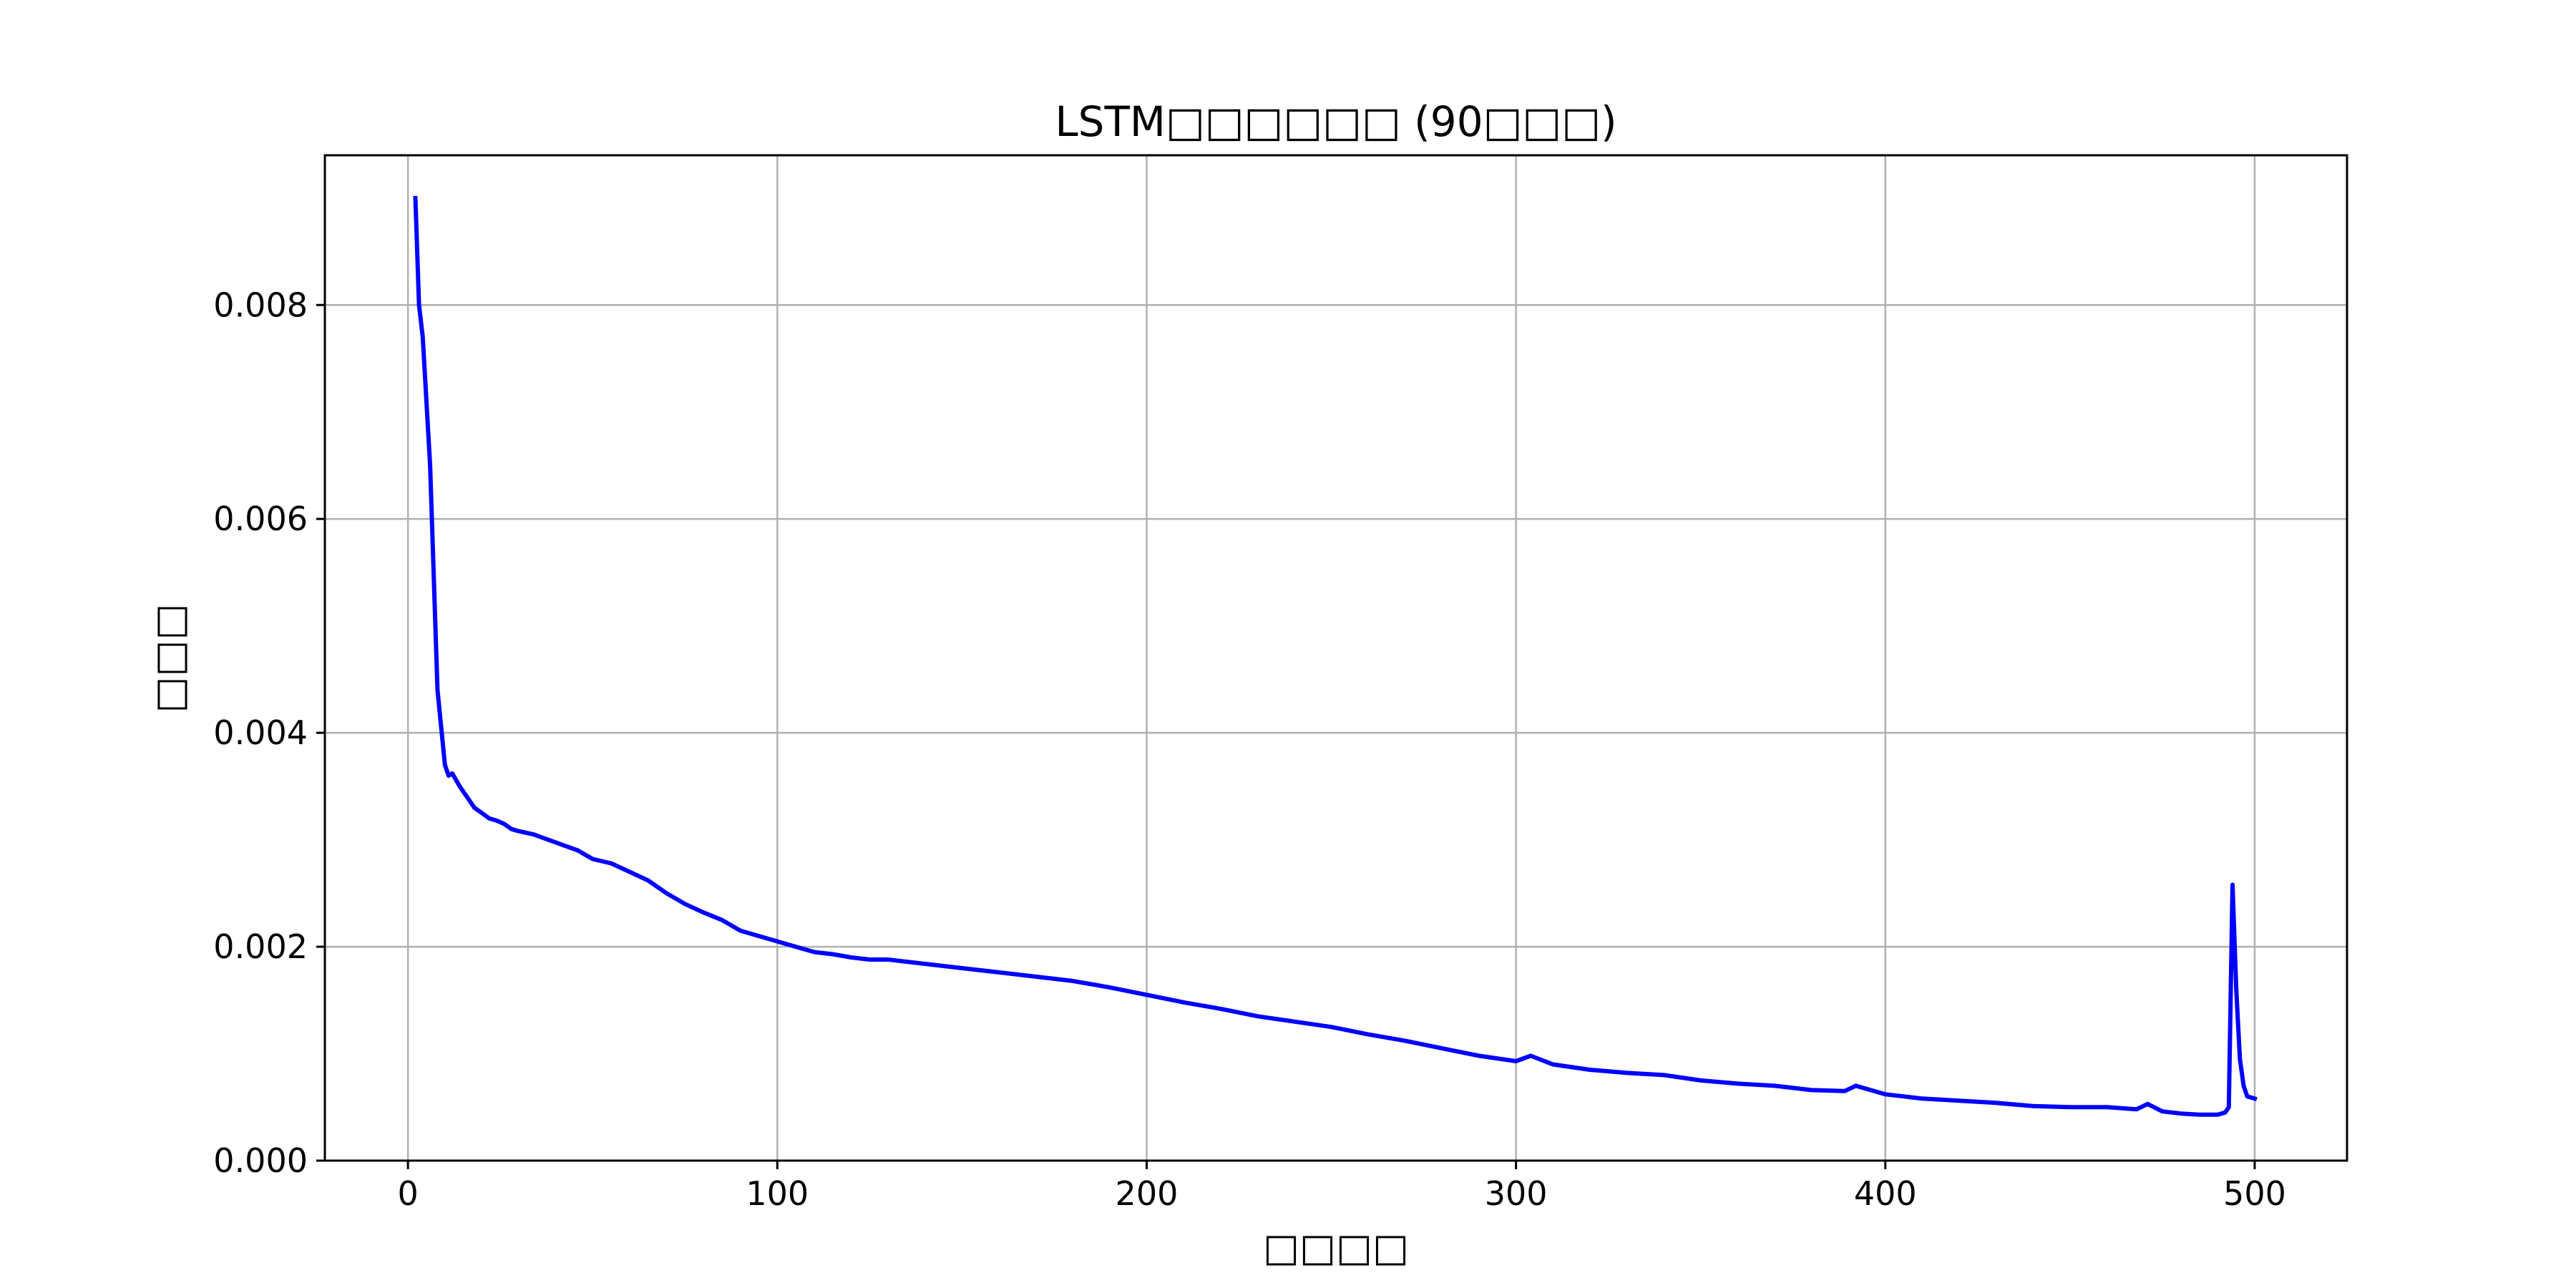  I want to click on y-tick-label: 0.000, so click(260, 1160).